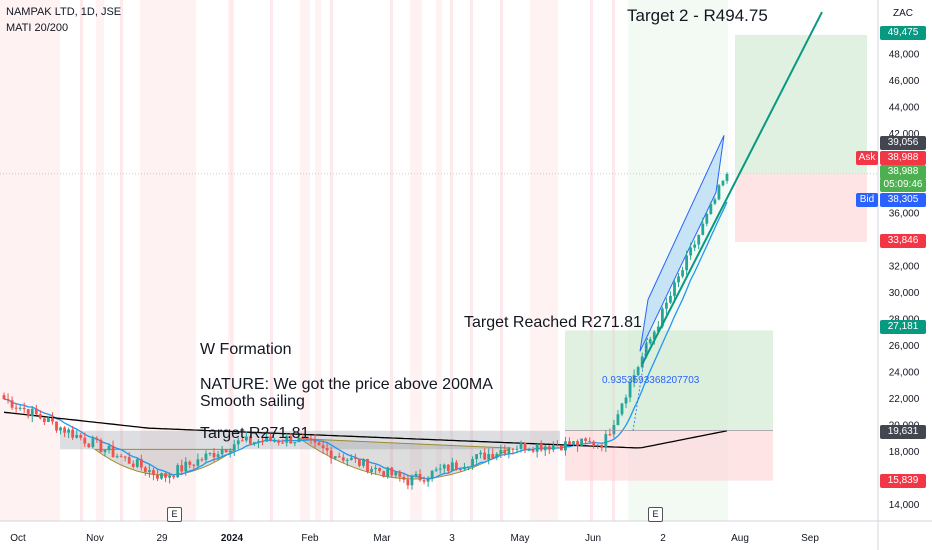 This screenshot has height=550, width=932. What do you see at coordinates (903, 13) in the screenshot?
I see `currency-label: ZAC` at bounding box center [903, 13].